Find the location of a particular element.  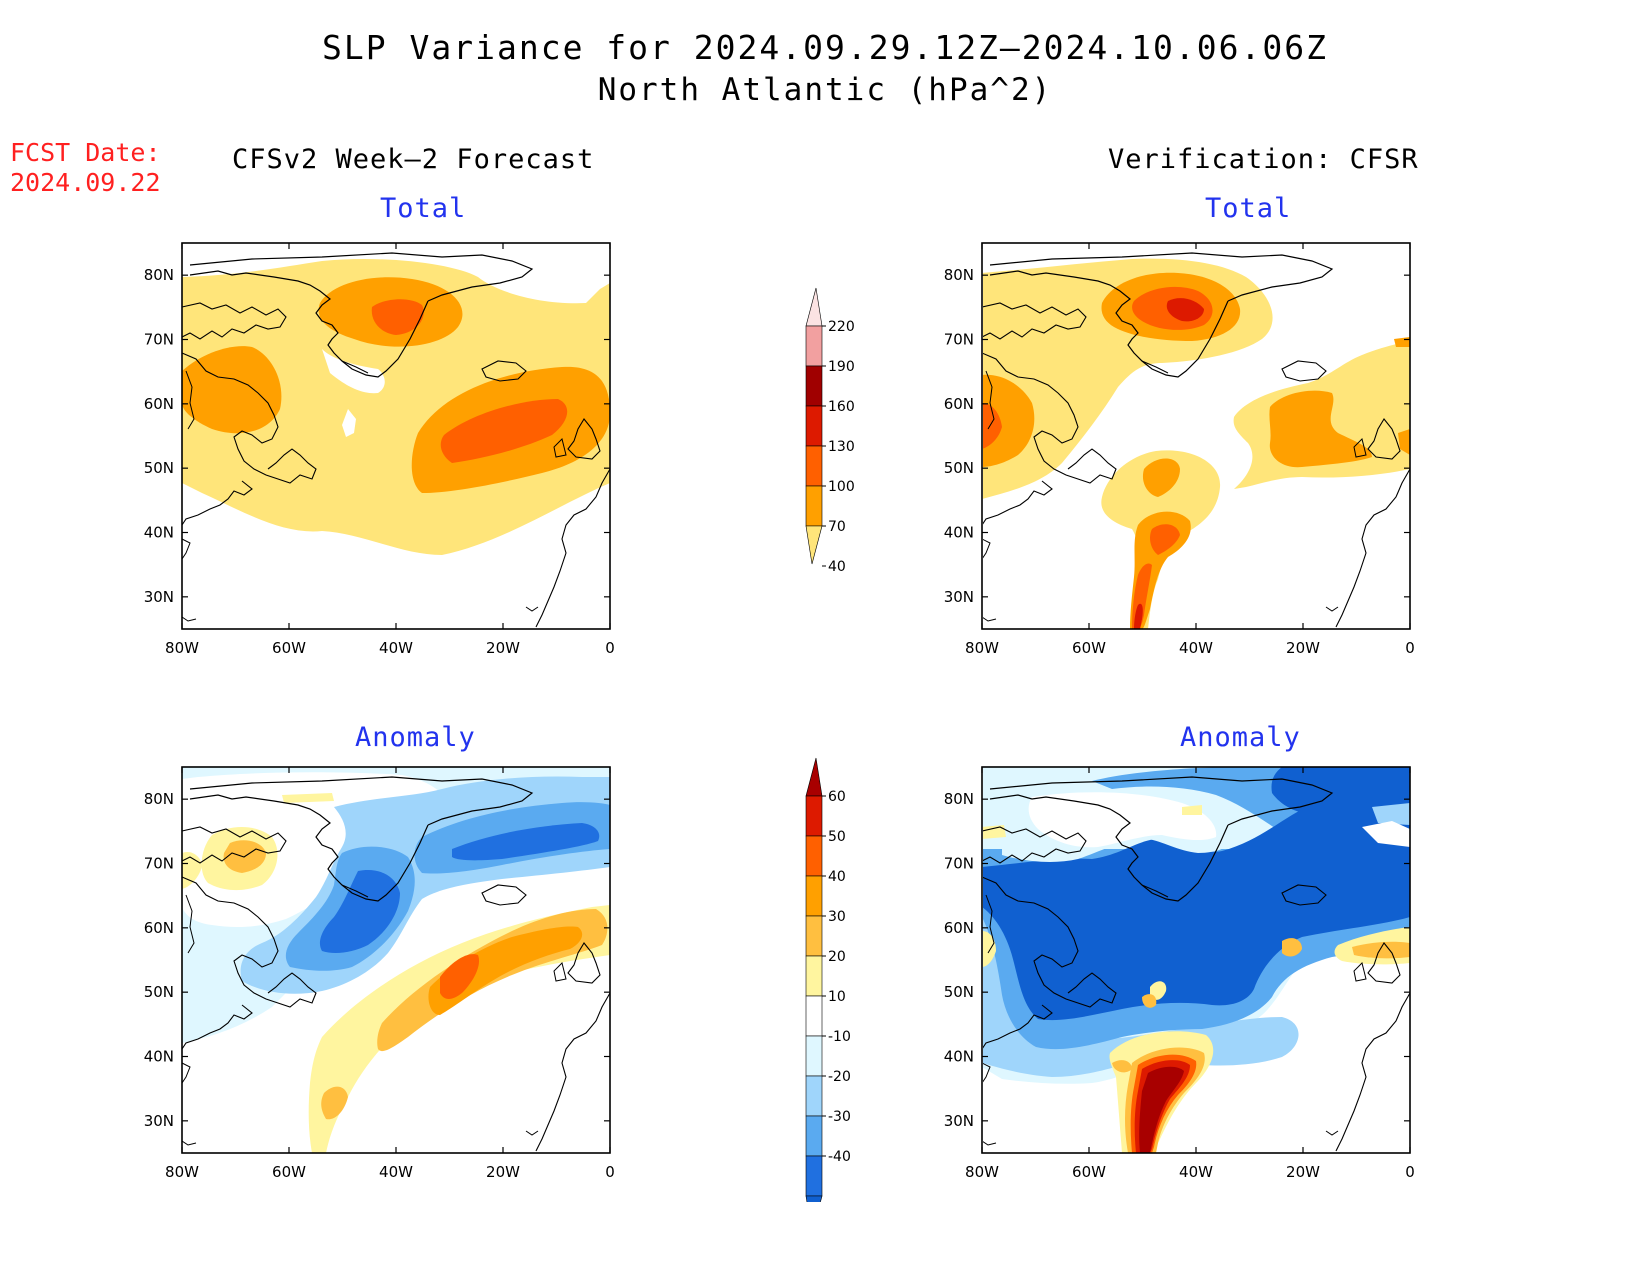

colorbar-label: 10 is located at coordinates (837, 997).